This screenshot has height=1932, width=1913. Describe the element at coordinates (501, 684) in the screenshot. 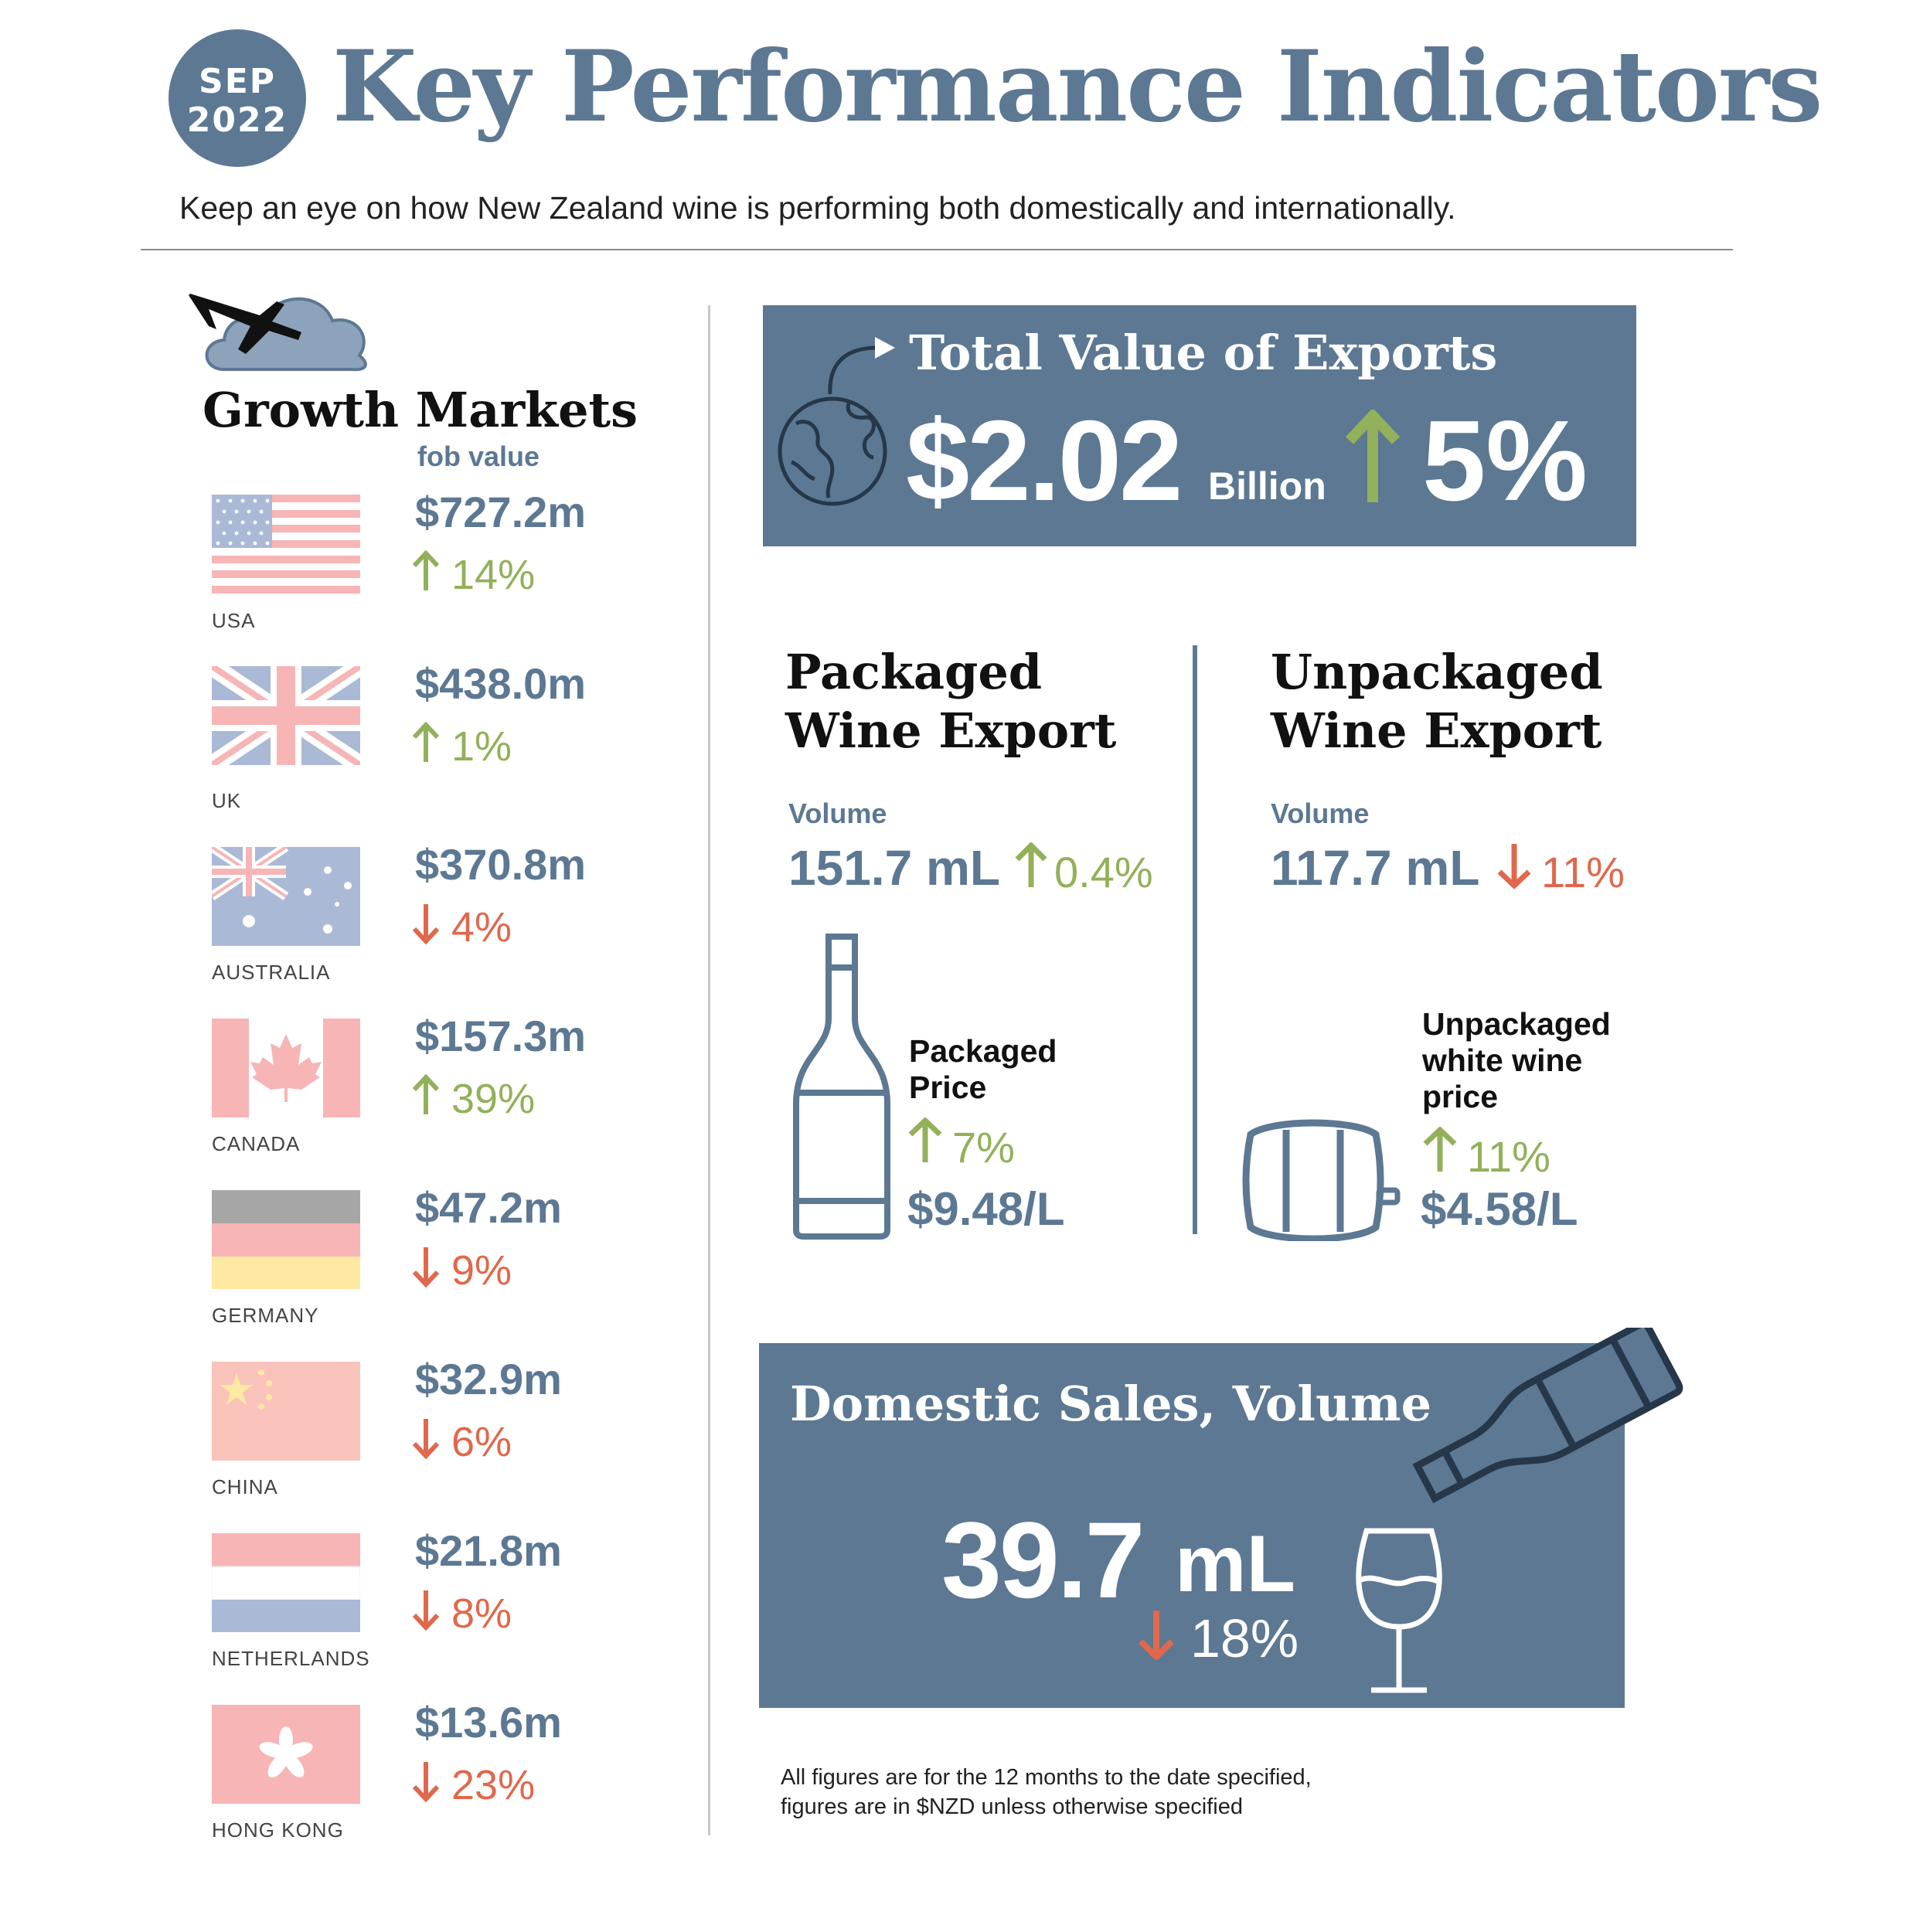

I see `market-value-uk: $438.0m` at that location.